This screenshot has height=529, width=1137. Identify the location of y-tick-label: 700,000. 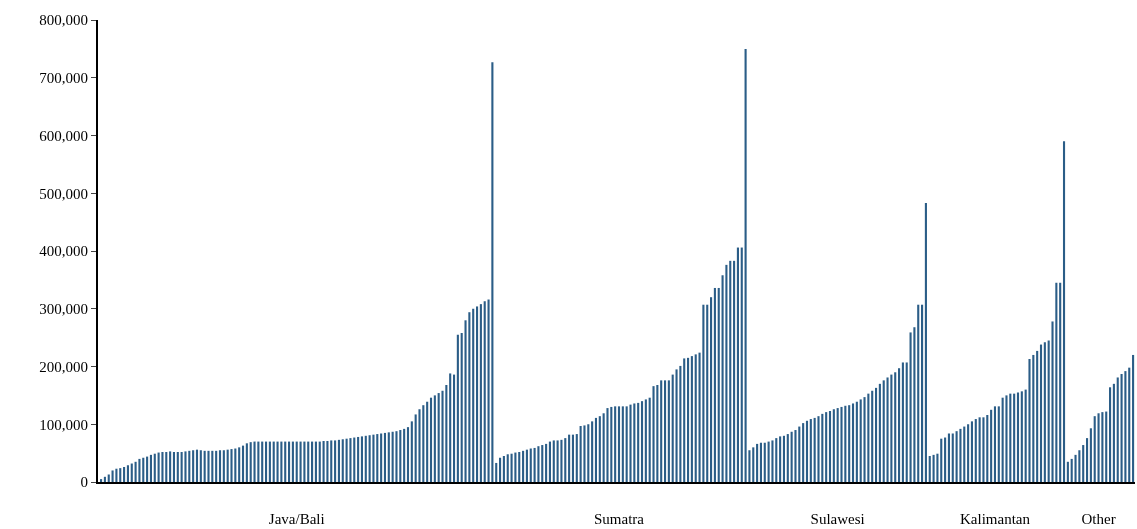
(63, 78).